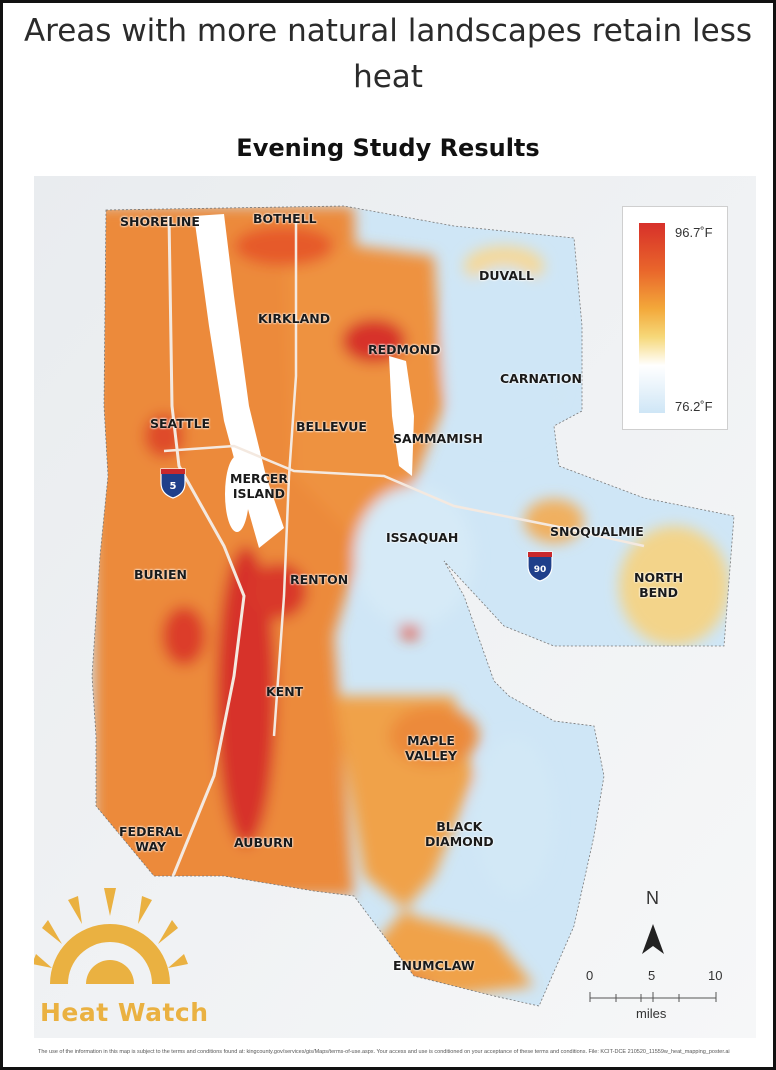 This screenshot has width=776, height=1070. I want to click on place-label-seattle: SEATTLE, so click(180, 423).